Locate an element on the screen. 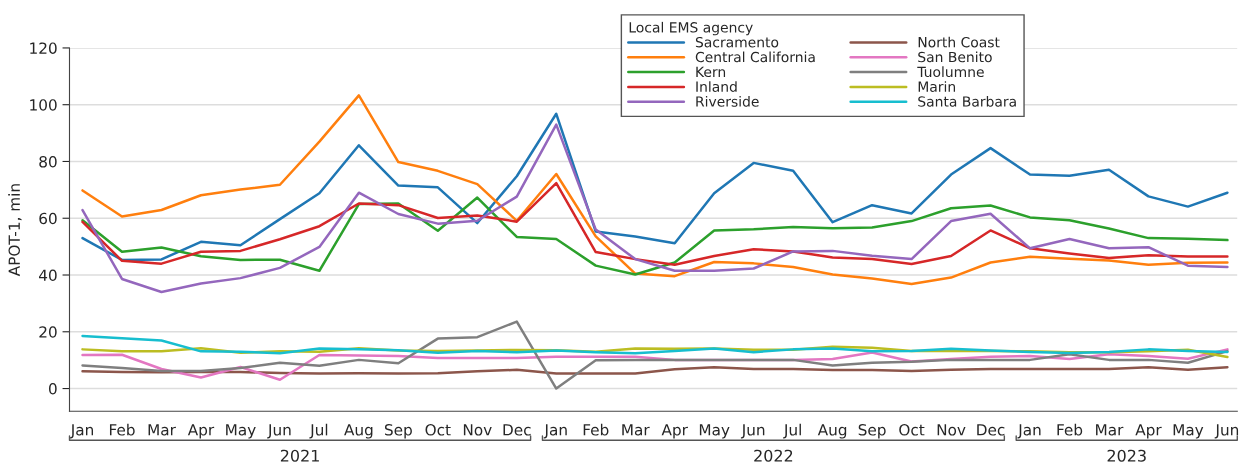 The image size is (1241, 470). legend-label: Marin is located at coordinates (936, 86).